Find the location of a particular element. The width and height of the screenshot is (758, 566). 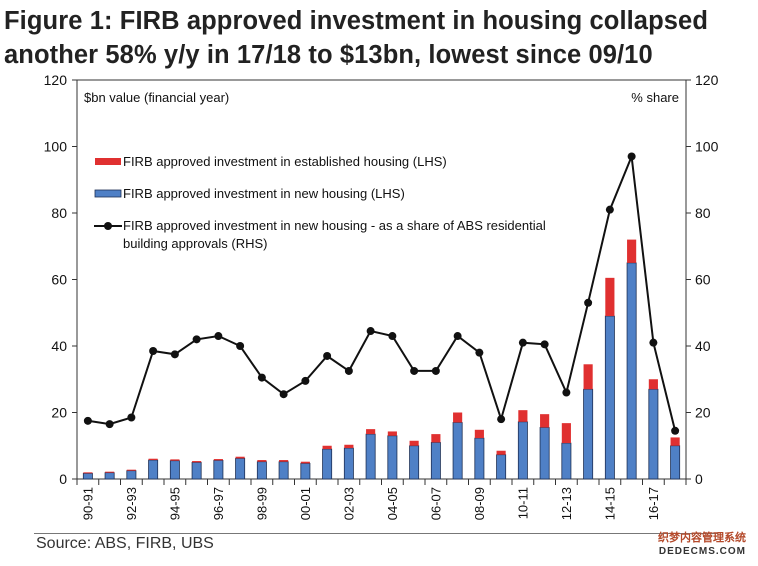

x-axis-tick-label: 98-99 is located at coordinates (261, 503).